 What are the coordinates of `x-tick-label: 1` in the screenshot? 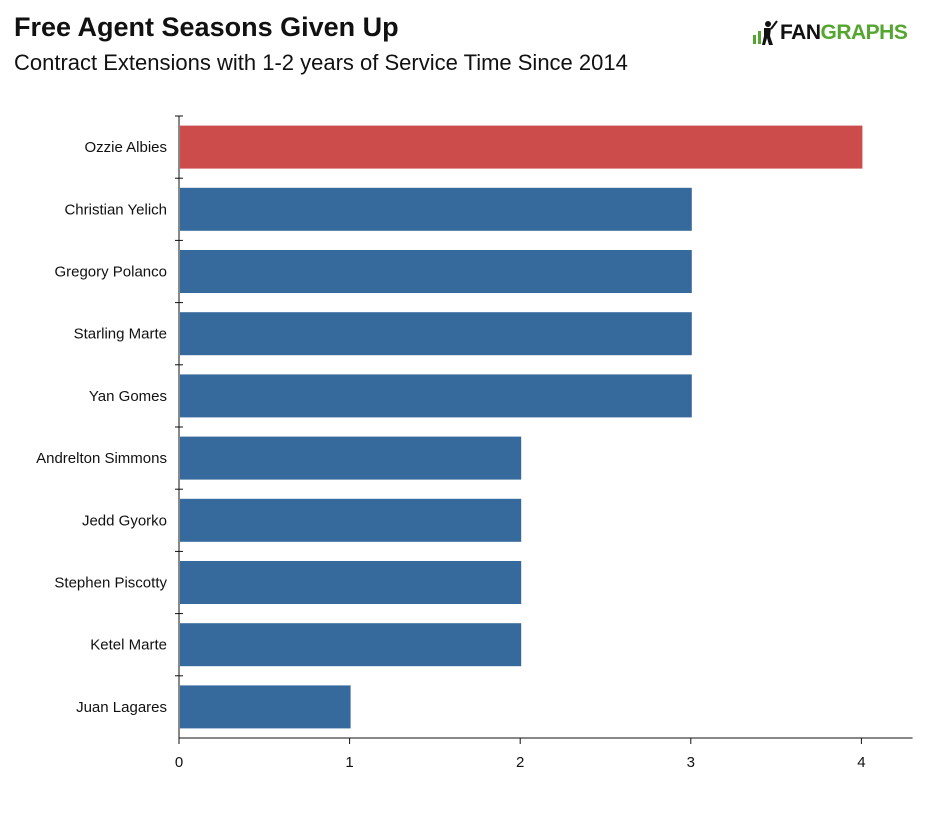 It's located at (349, 762).